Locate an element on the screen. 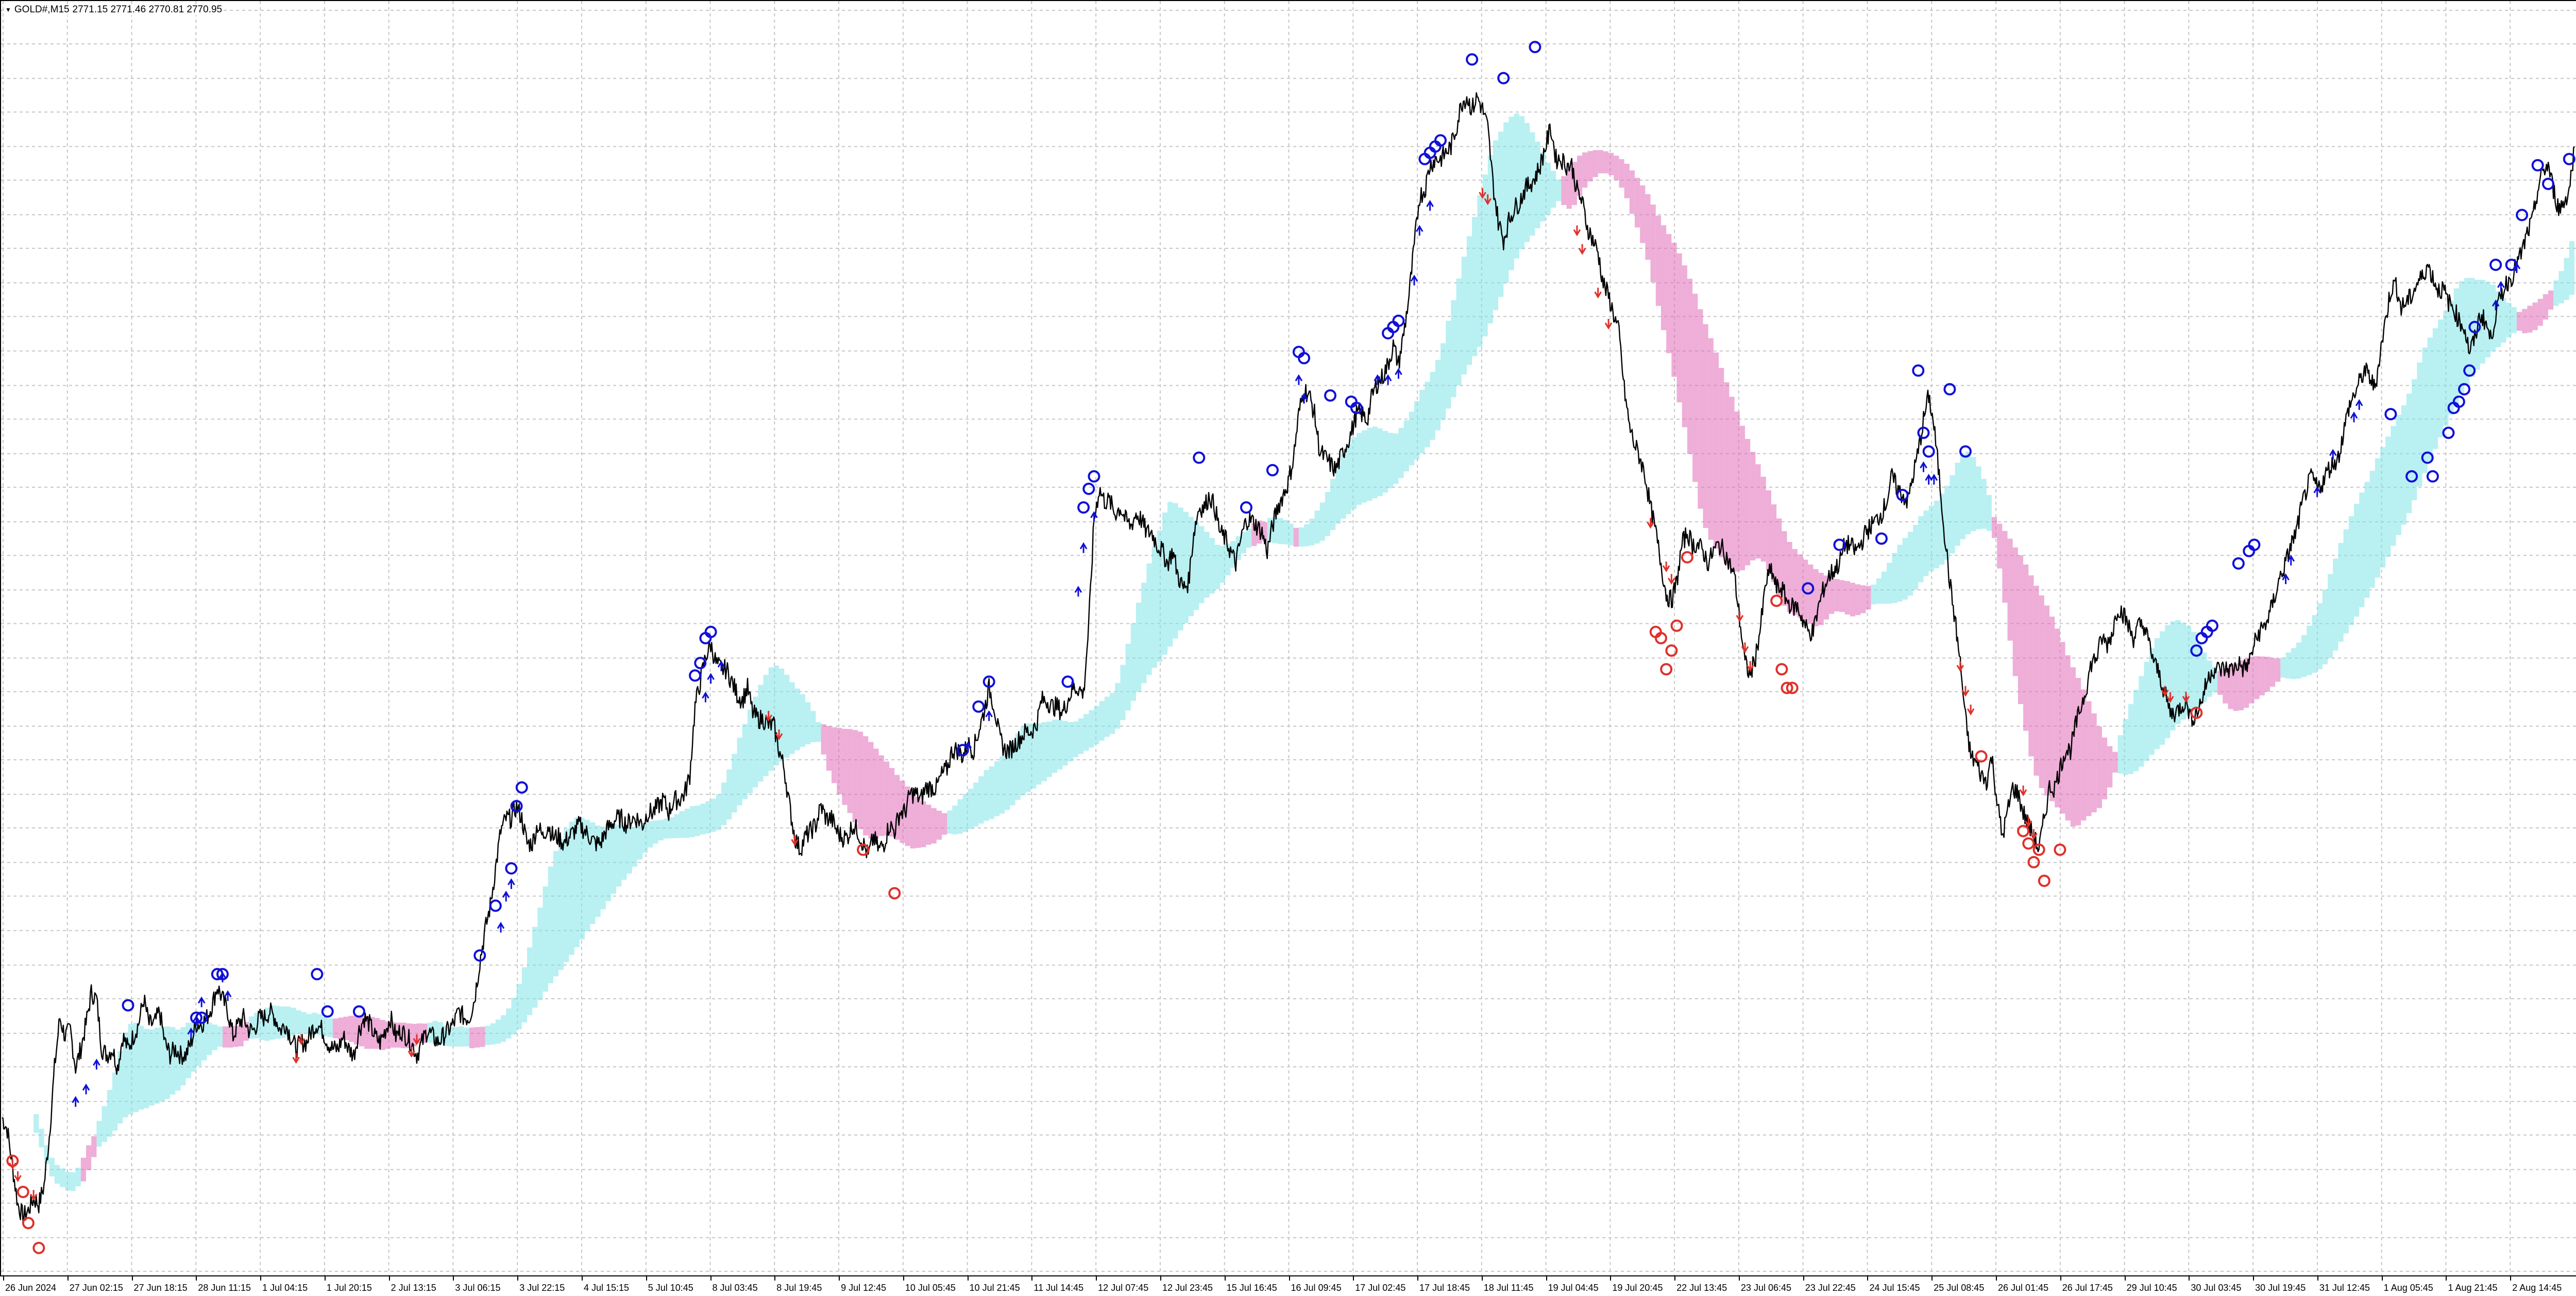 This screenshot has width=2576, height=1296. time-axis-label: 1 Aug 05:45 is located at coordinates (2408, 1288).